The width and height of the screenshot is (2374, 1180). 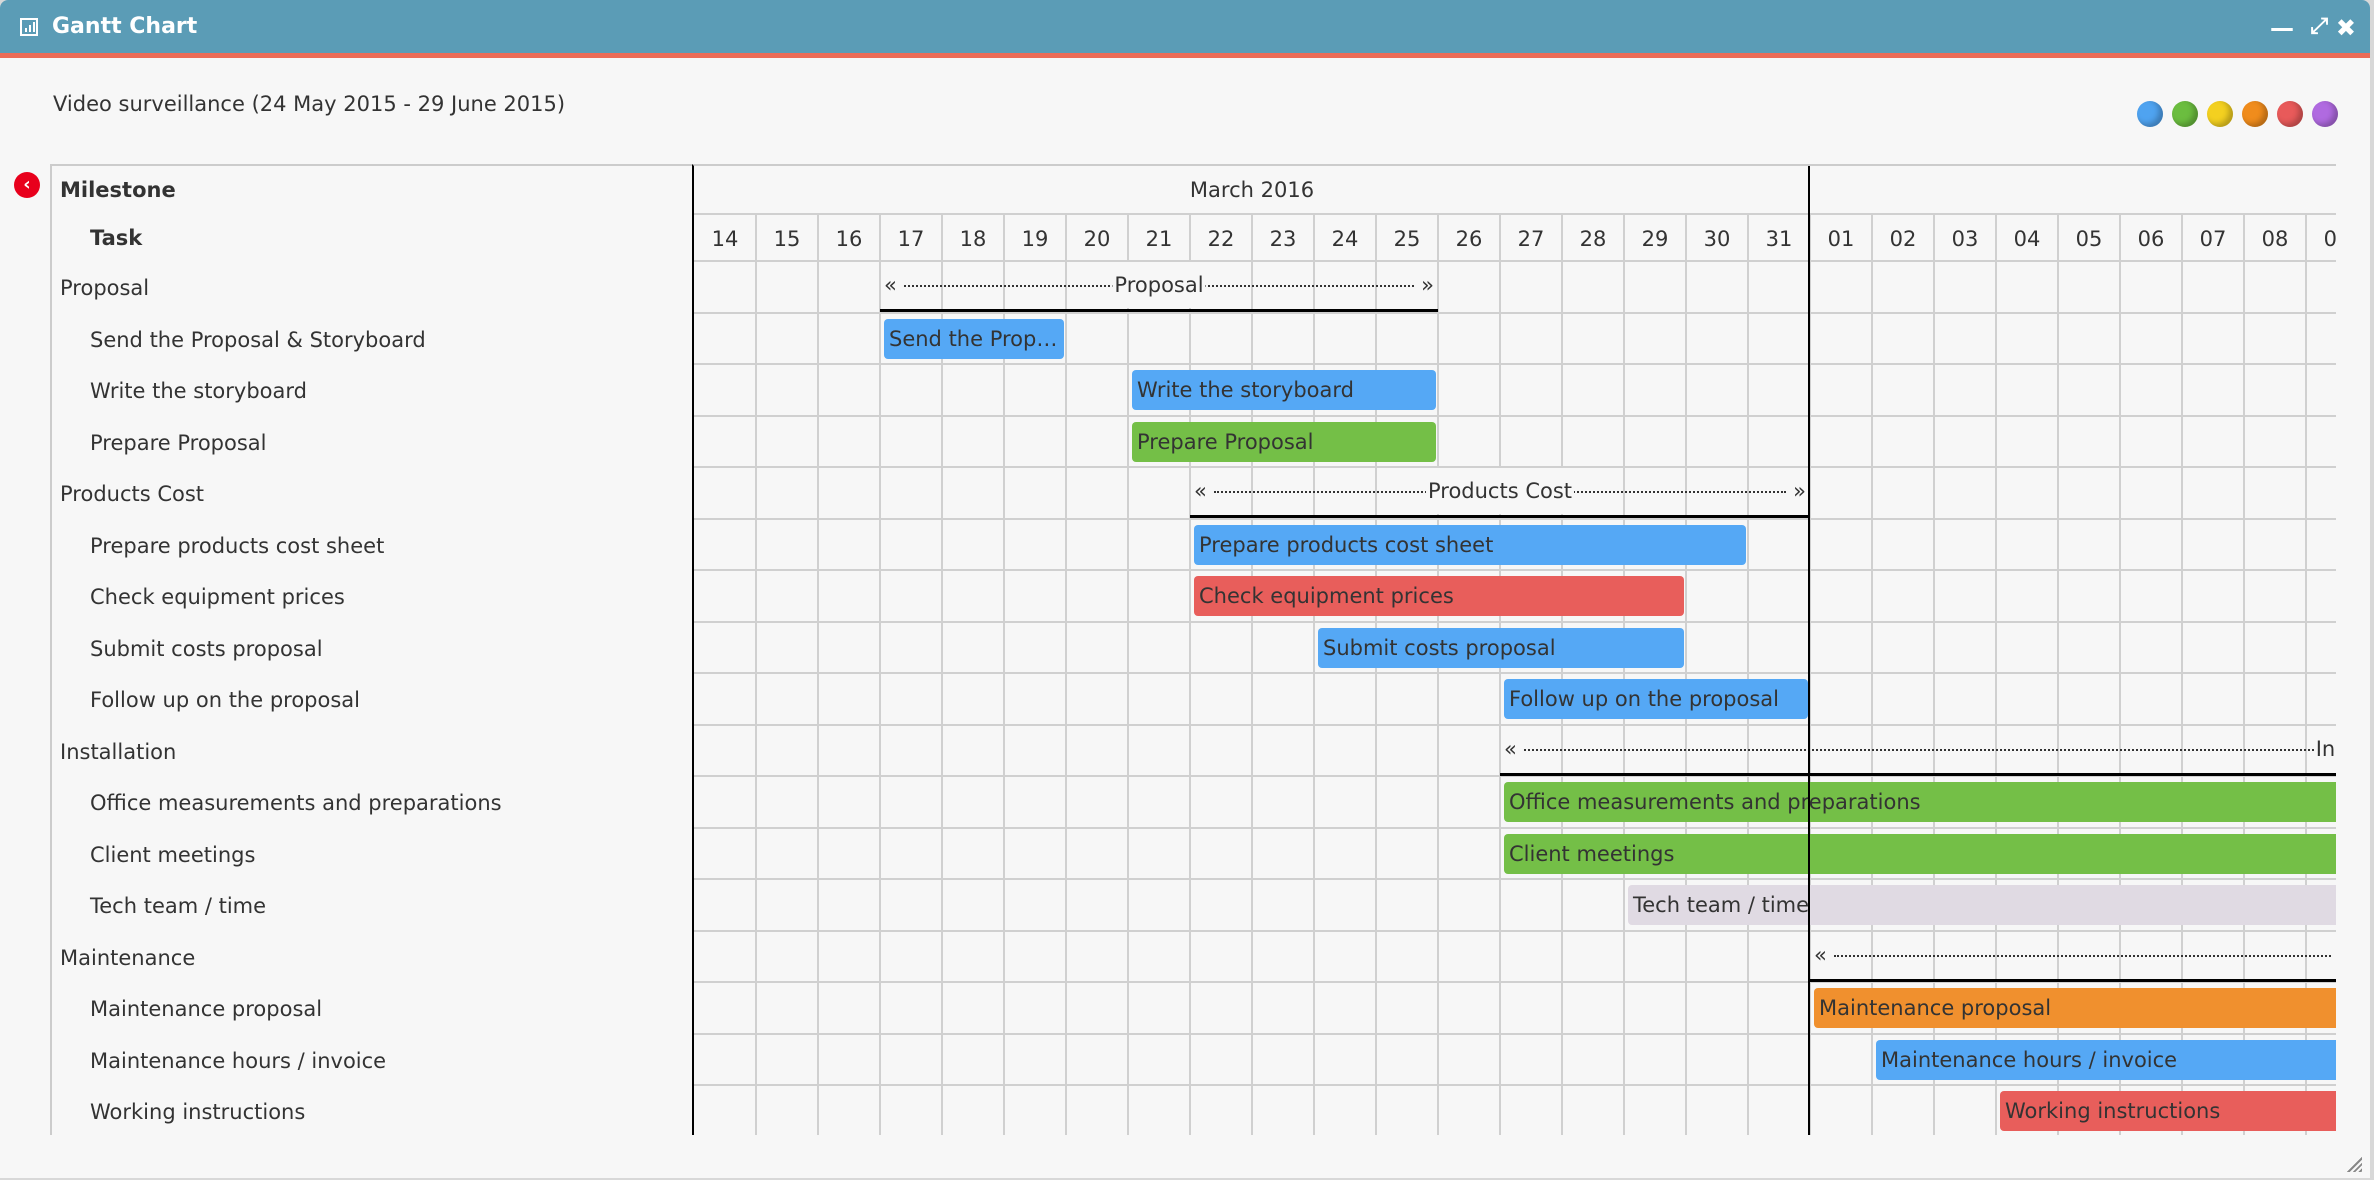 I want to click on task-bar: Submit costs proposal, so click(x=1501, y=647).